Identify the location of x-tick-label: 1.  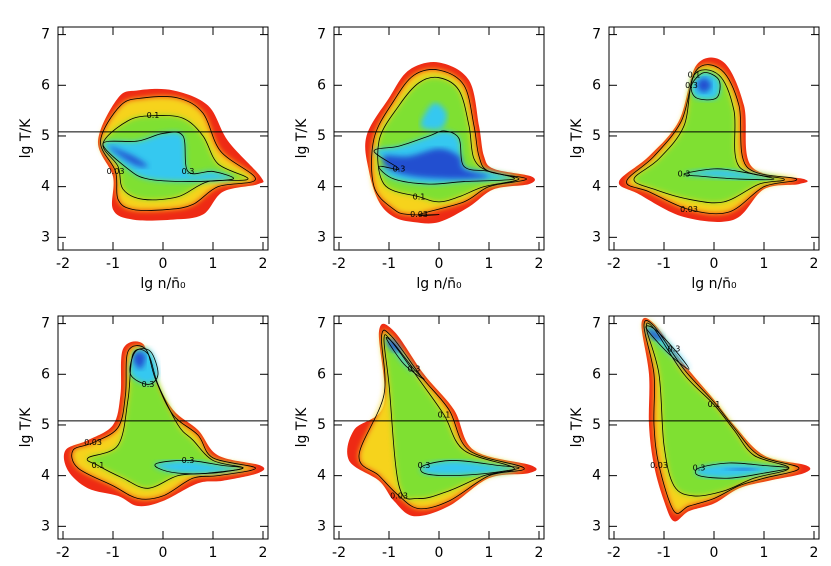
(764, 553).